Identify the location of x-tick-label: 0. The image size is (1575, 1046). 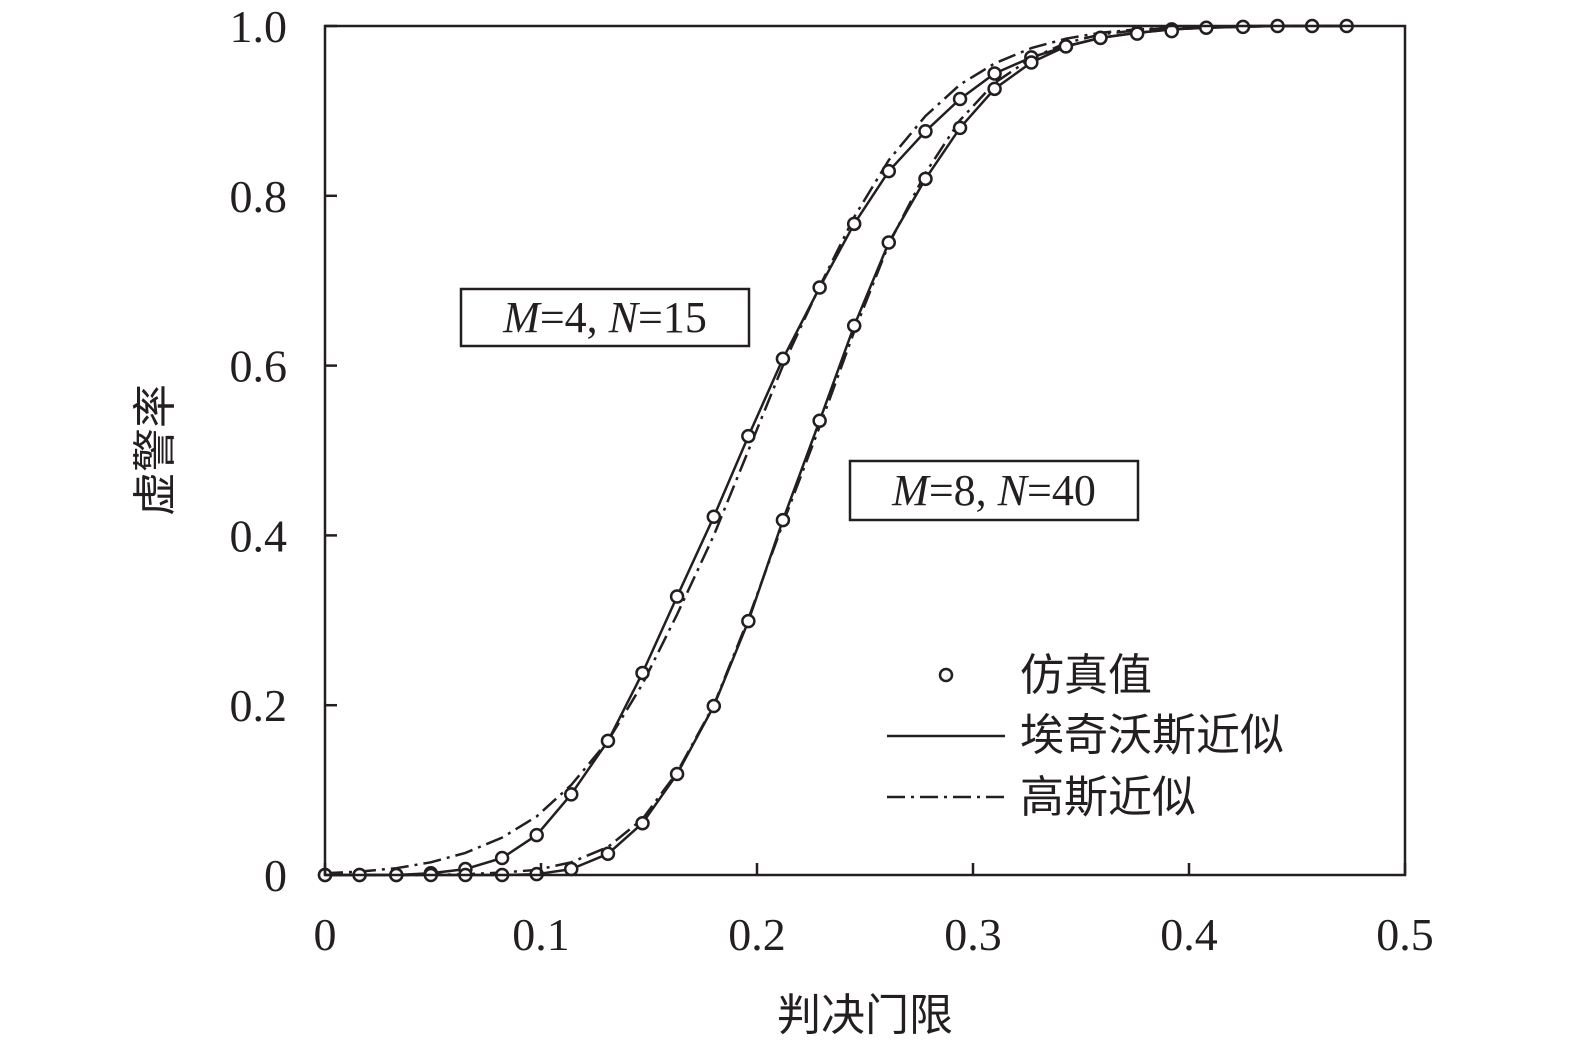
(325, 934).